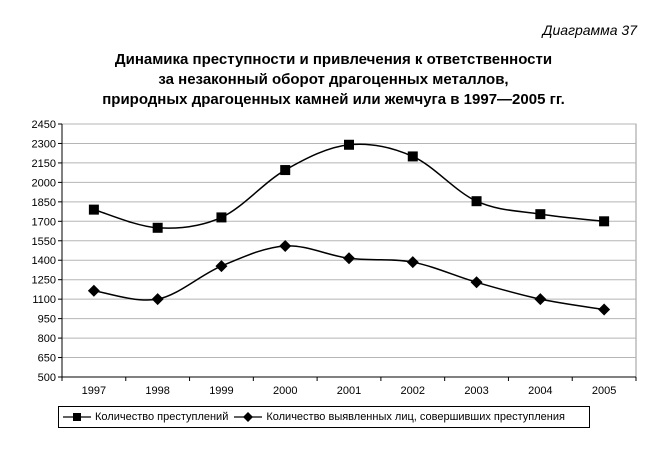 This screenshot has height=456, width=667. I want to click on y-tick-label: 1700, so click(44, 222).